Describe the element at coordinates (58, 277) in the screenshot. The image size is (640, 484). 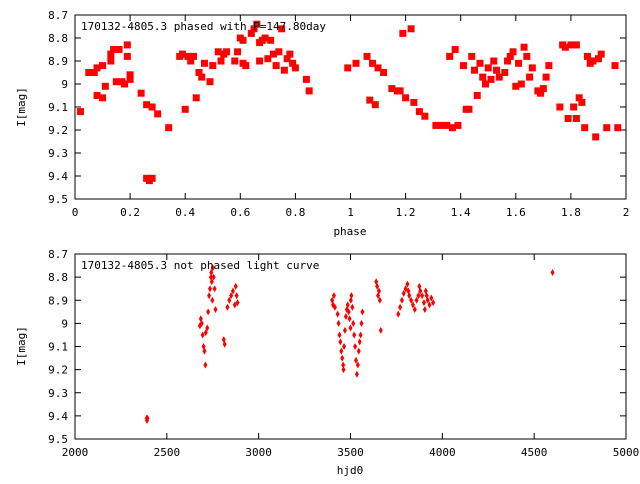
I see `y-tick-label: 8.8` at that location.